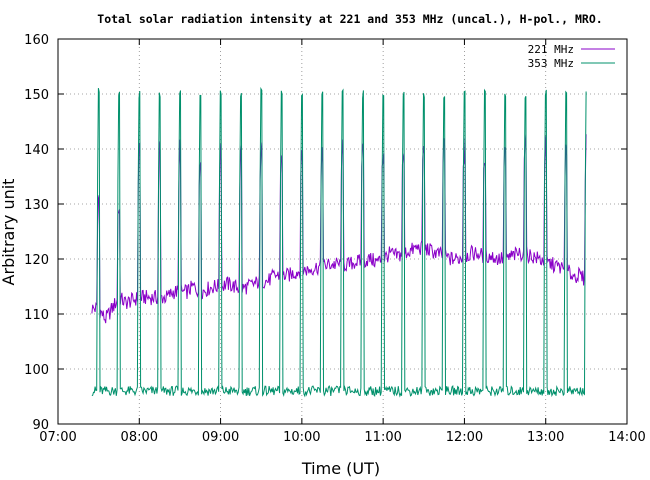  What do you see at coordinates (301, 437) in the screenshot?
I see `x-tick-label: 10:00` at bounding box center [301, 437].